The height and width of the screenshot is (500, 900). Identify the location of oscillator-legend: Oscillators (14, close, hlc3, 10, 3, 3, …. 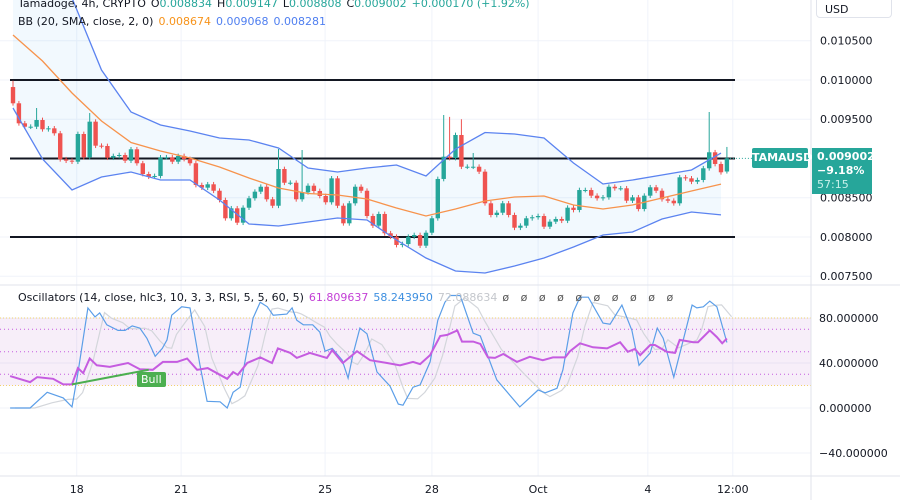
(347, 297).